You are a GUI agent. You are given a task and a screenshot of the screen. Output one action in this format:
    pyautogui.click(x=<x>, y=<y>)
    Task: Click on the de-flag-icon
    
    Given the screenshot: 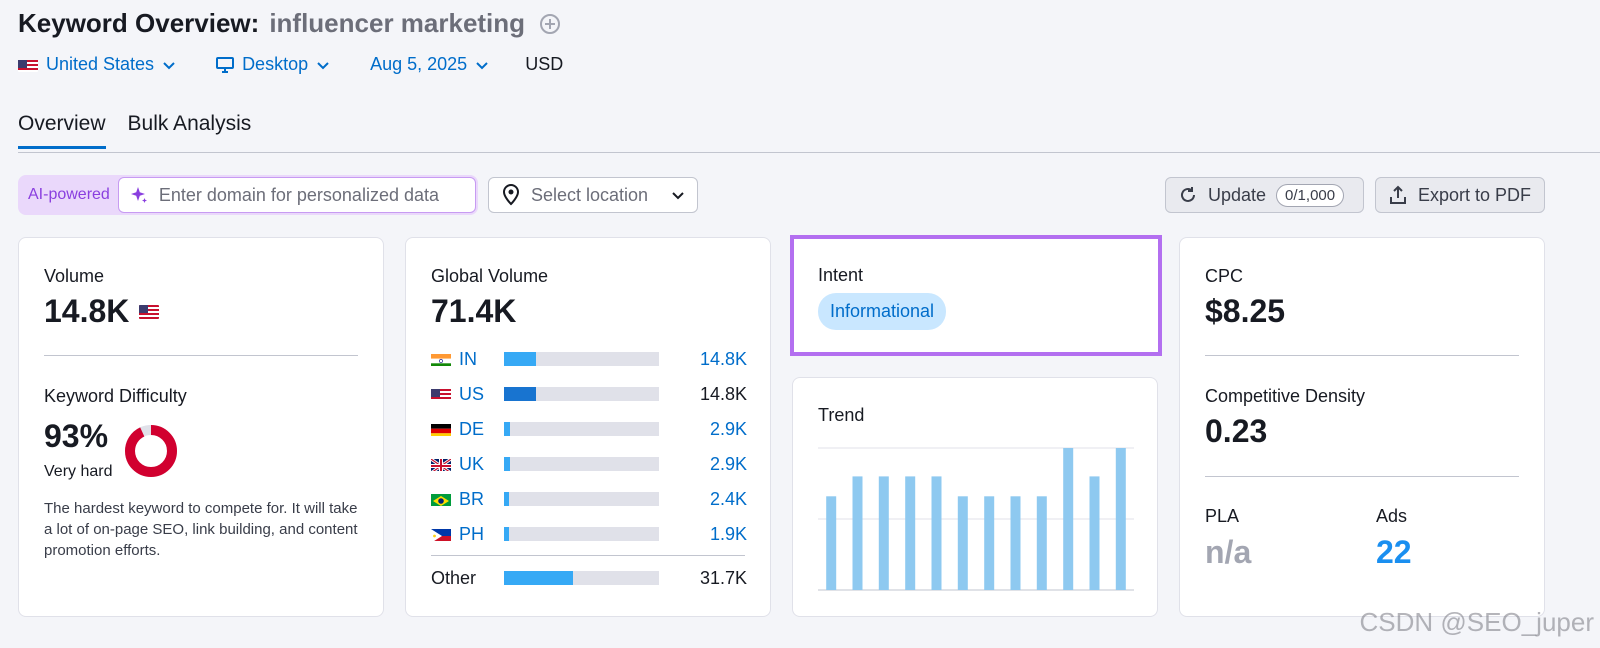 What is the action you would take?
    pyautogui.click(x=441, y=429)
    